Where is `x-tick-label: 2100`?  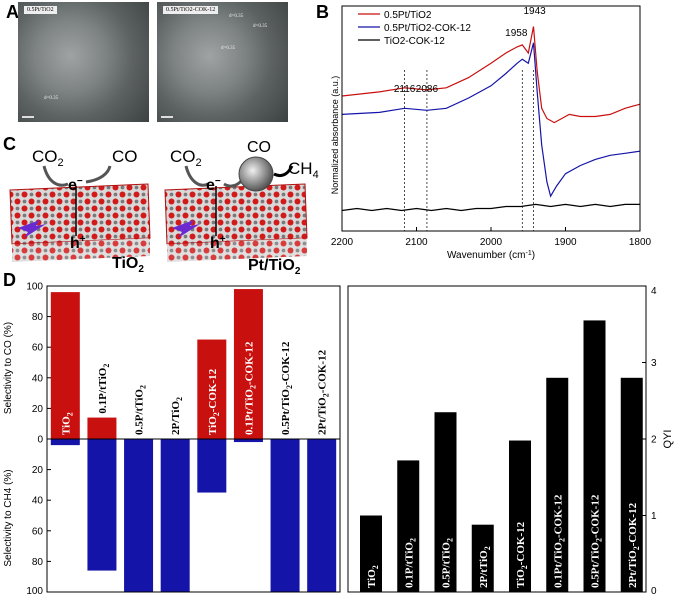
x-tick-label: 2100 is located at coordinates (416, 242).